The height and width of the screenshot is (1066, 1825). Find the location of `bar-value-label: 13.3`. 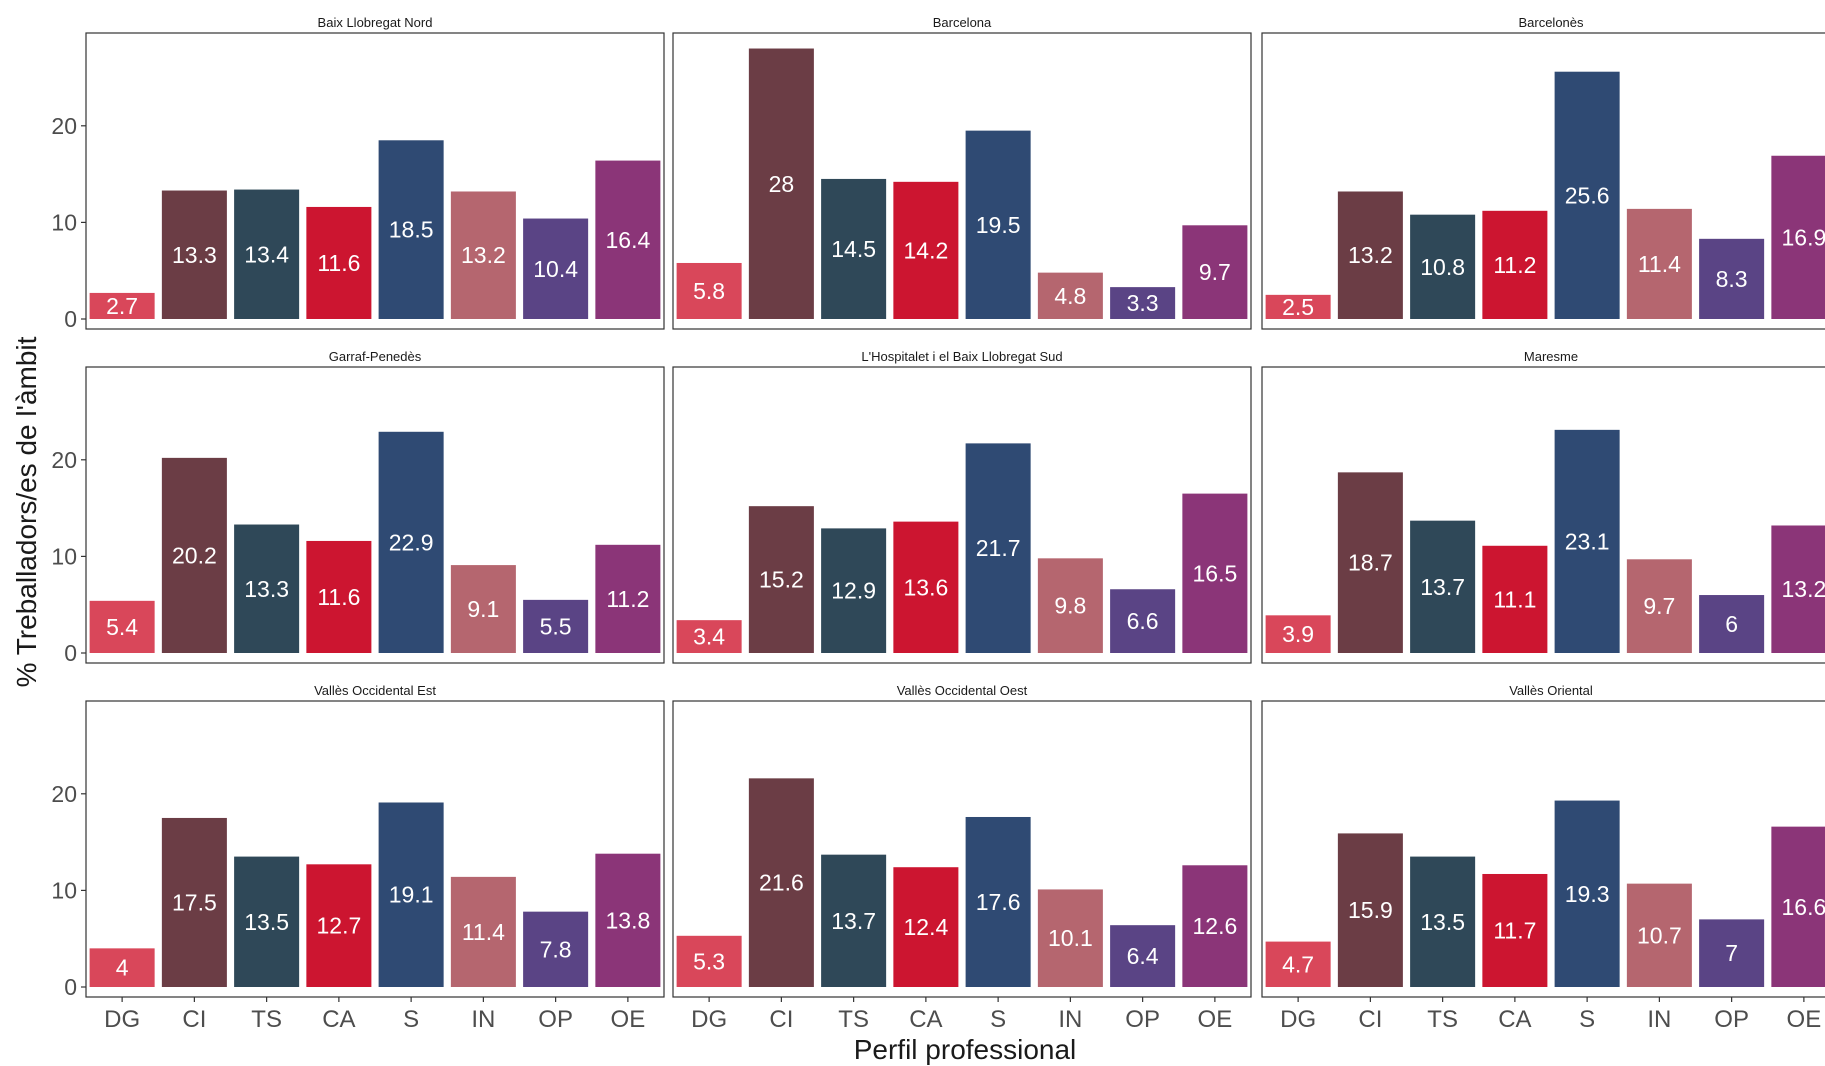

bar-value-label: 13.3 is located at coordinates (266, 589).